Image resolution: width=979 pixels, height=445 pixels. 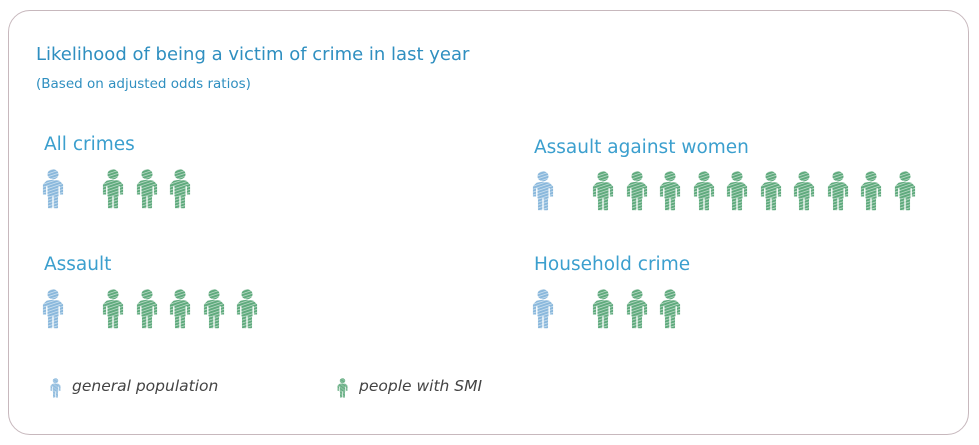 What do you see at coordinates (143, 84) in the screenshot?
I see `chart-subtitle: (Based on adjusted odds ratios)` at bounding box center [143, 84].